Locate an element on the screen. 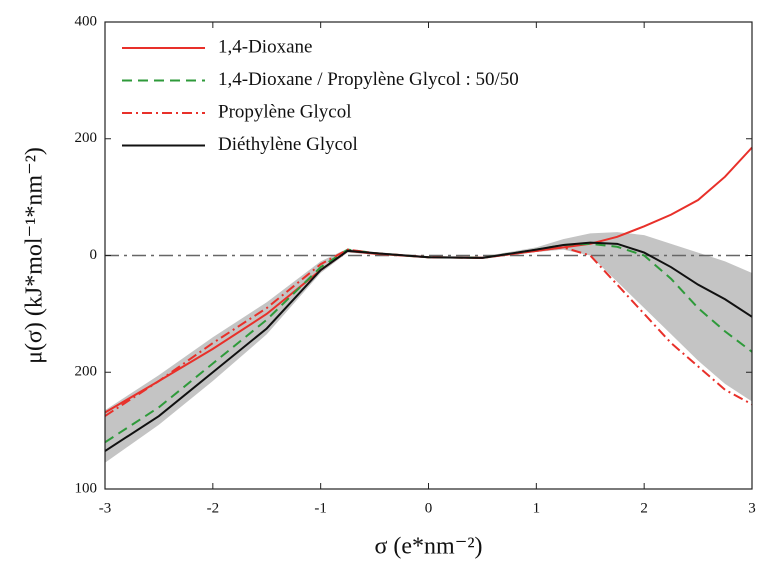 The width and height of the screenshot is (760, 572). legend-label: 1,4-Dioxane is located at coordinates (265, 46).